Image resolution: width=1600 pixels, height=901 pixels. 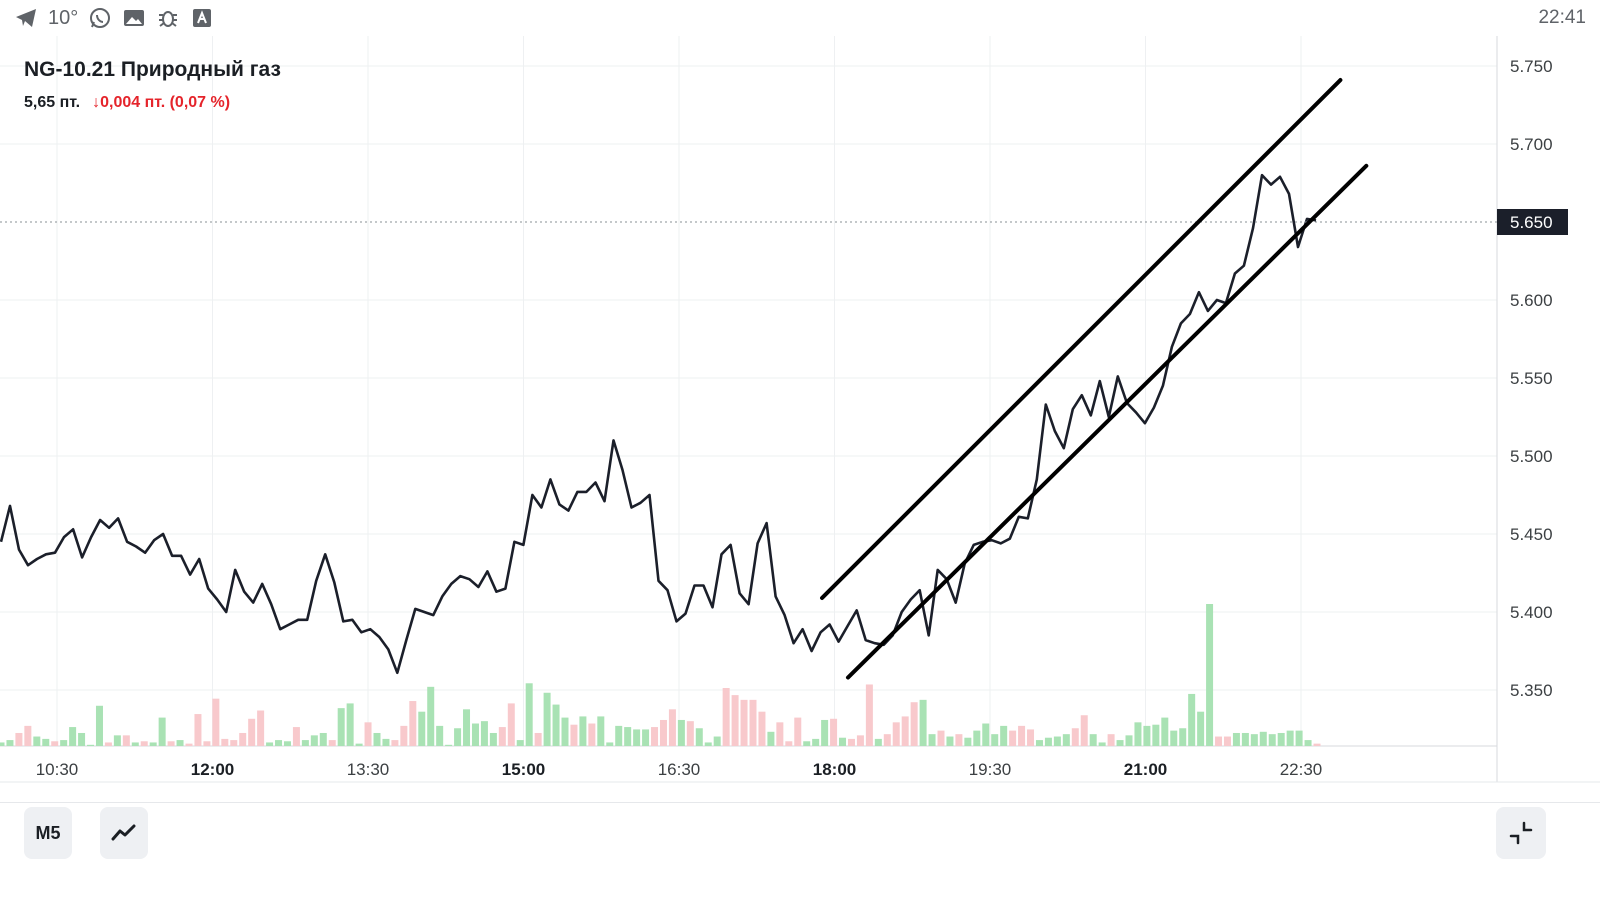 I want to click on price-change-text: 0,004 пт. (0,07 %), so click(x=165, y=102).